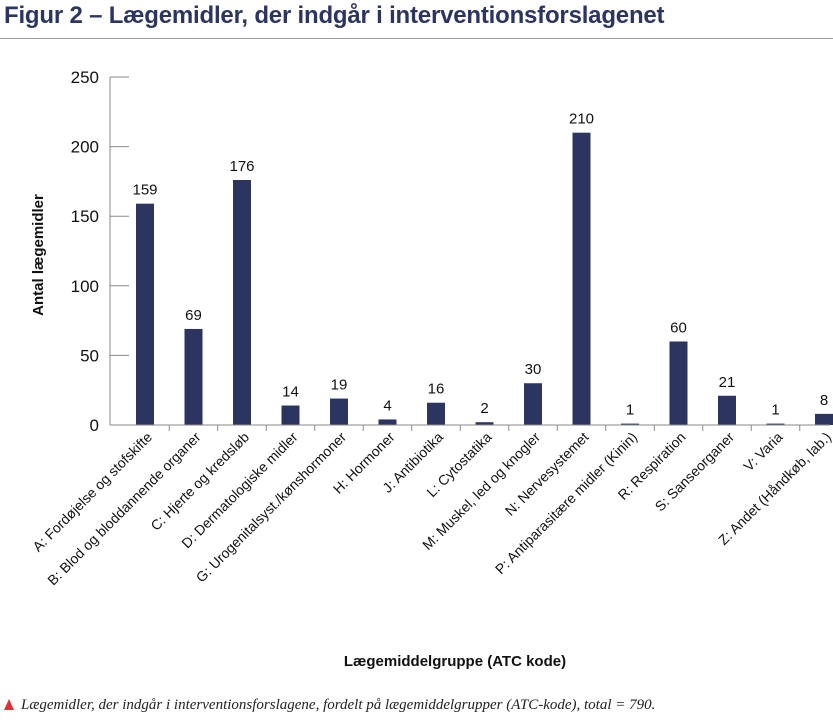 This screenshot has height=721, width=833. I want to click on y-axis: 0 50 100 150 200 250, so click(100, 251).